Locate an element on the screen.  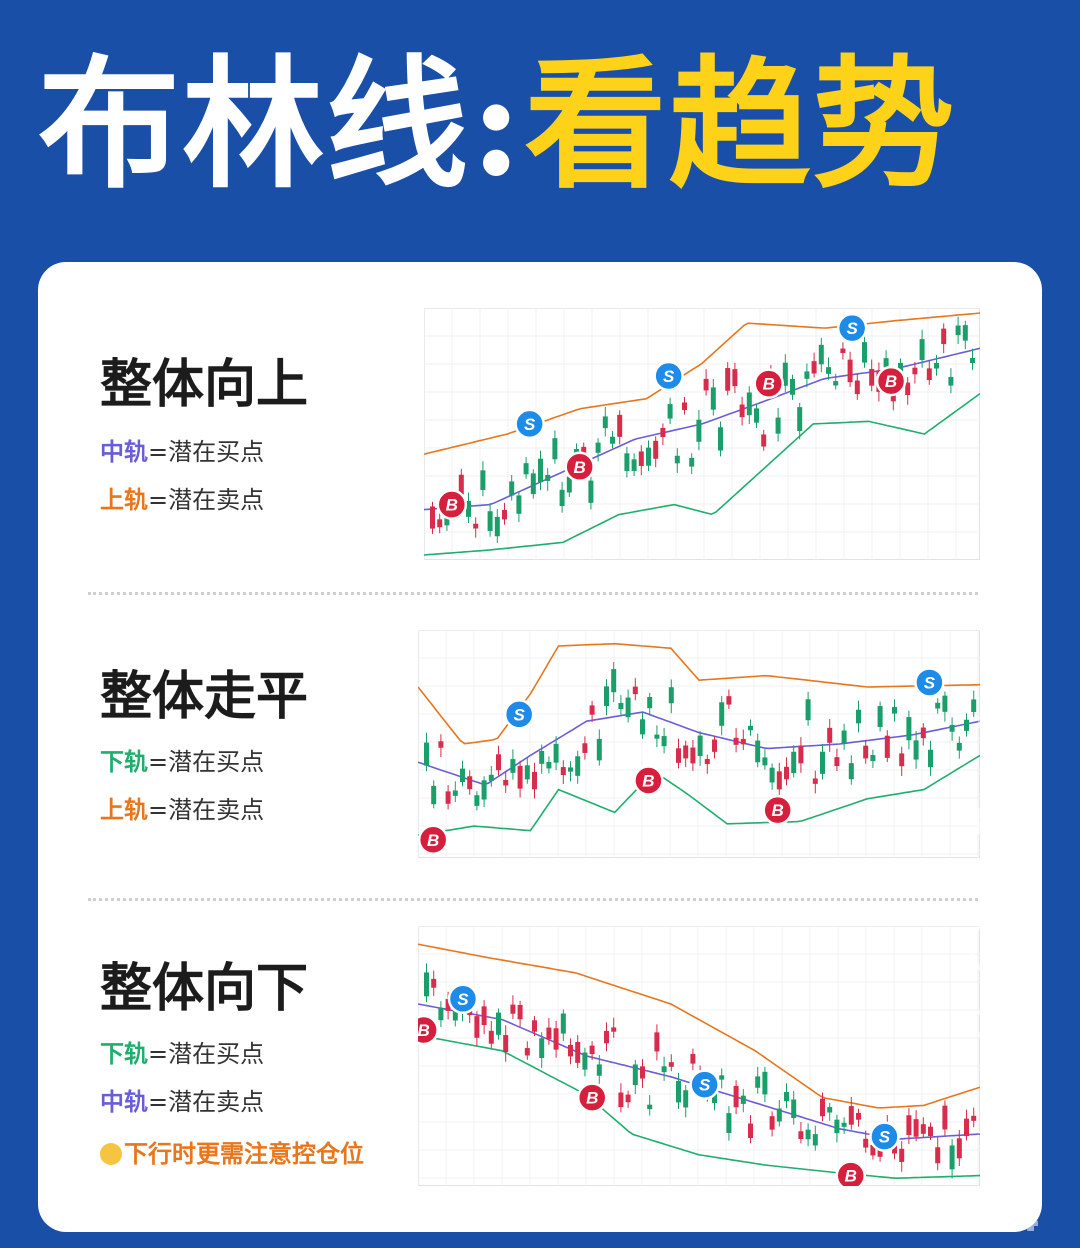
rule-up-1: 中轨=潜在买点 is located at coordinates (182, 449).